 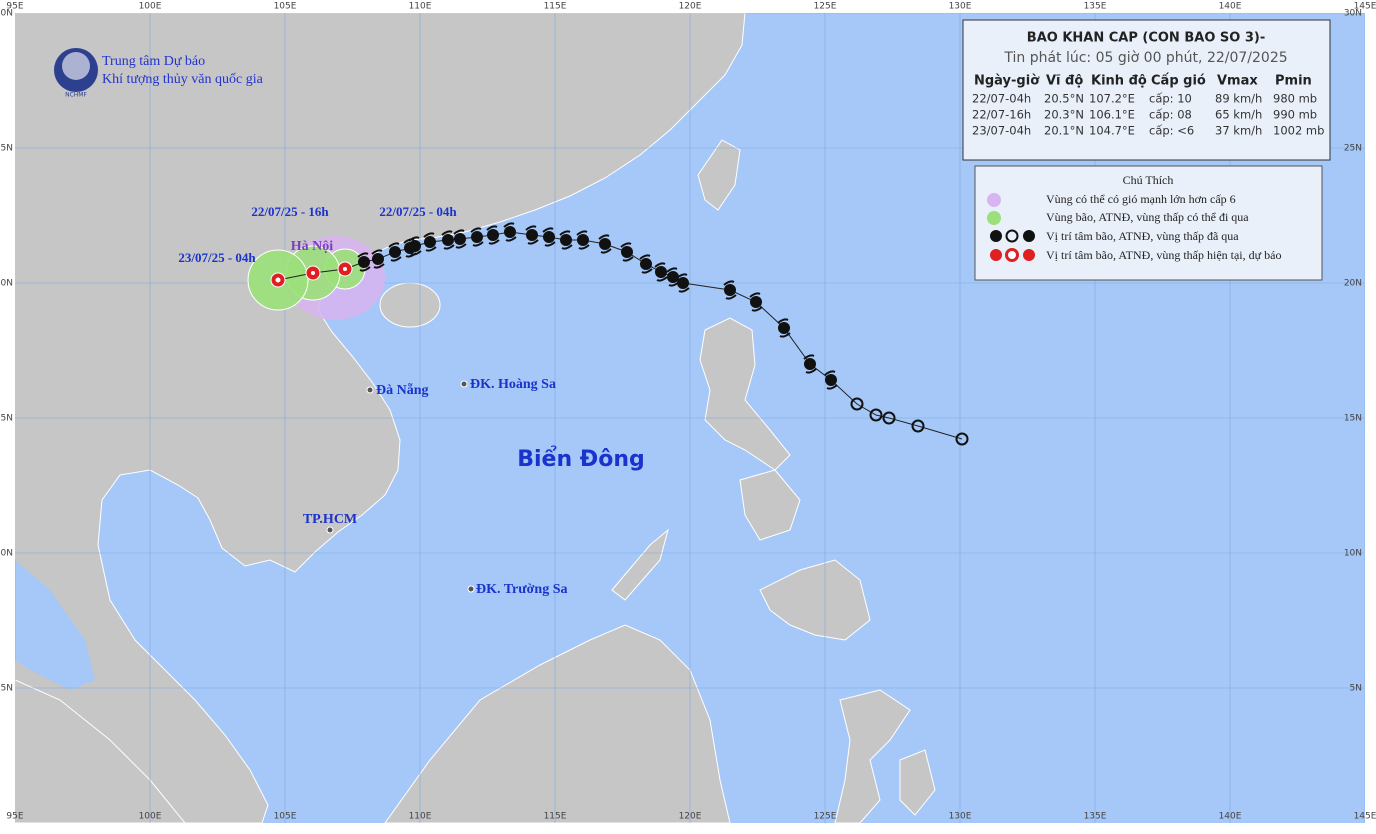 What do you see at coordinates (418, 211) in the screenshot?
I see `time-label: 22/07/25 - 04h` at bounding box center [418, 211].